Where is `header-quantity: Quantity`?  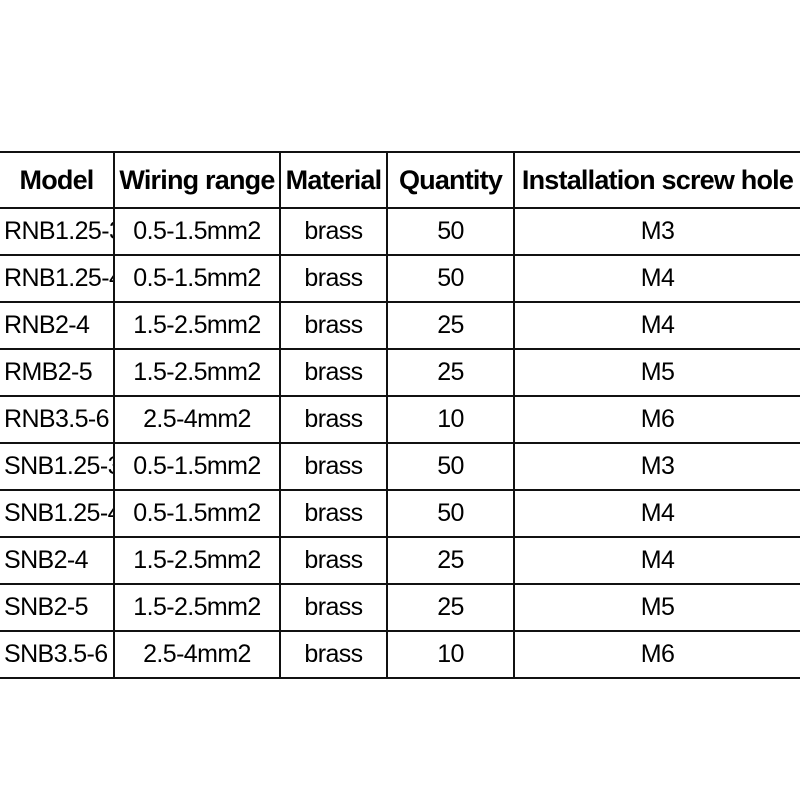
header-quantity: Quantity is located at coordinates (450, 180).